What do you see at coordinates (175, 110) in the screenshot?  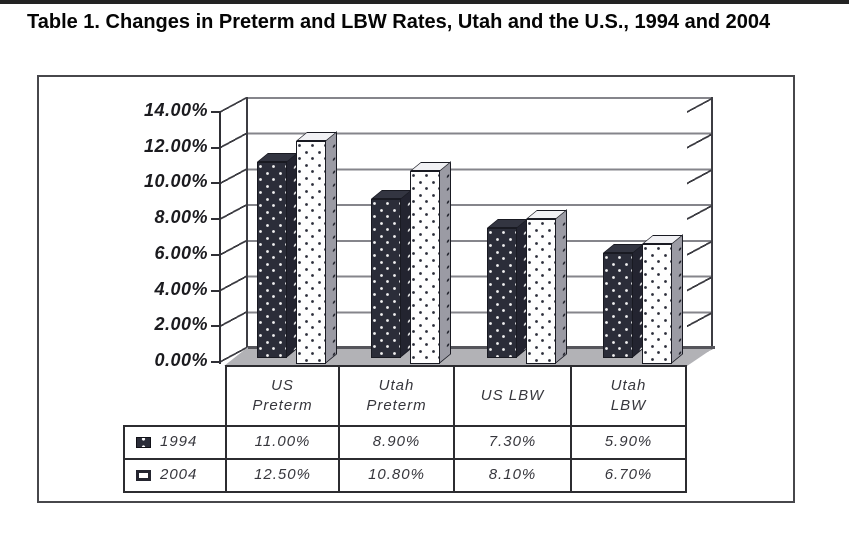 I see `y-axis-label: 14.00%` at bounding box center [175, 110].